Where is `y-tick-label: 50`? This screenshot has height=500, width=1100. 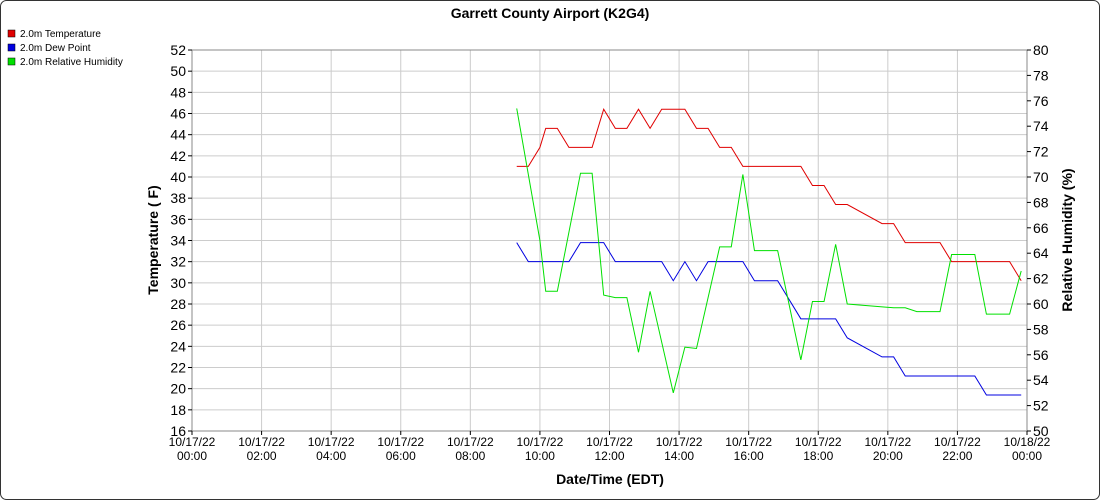 y-tick-label: 50 is located at coordinates (178, 71).